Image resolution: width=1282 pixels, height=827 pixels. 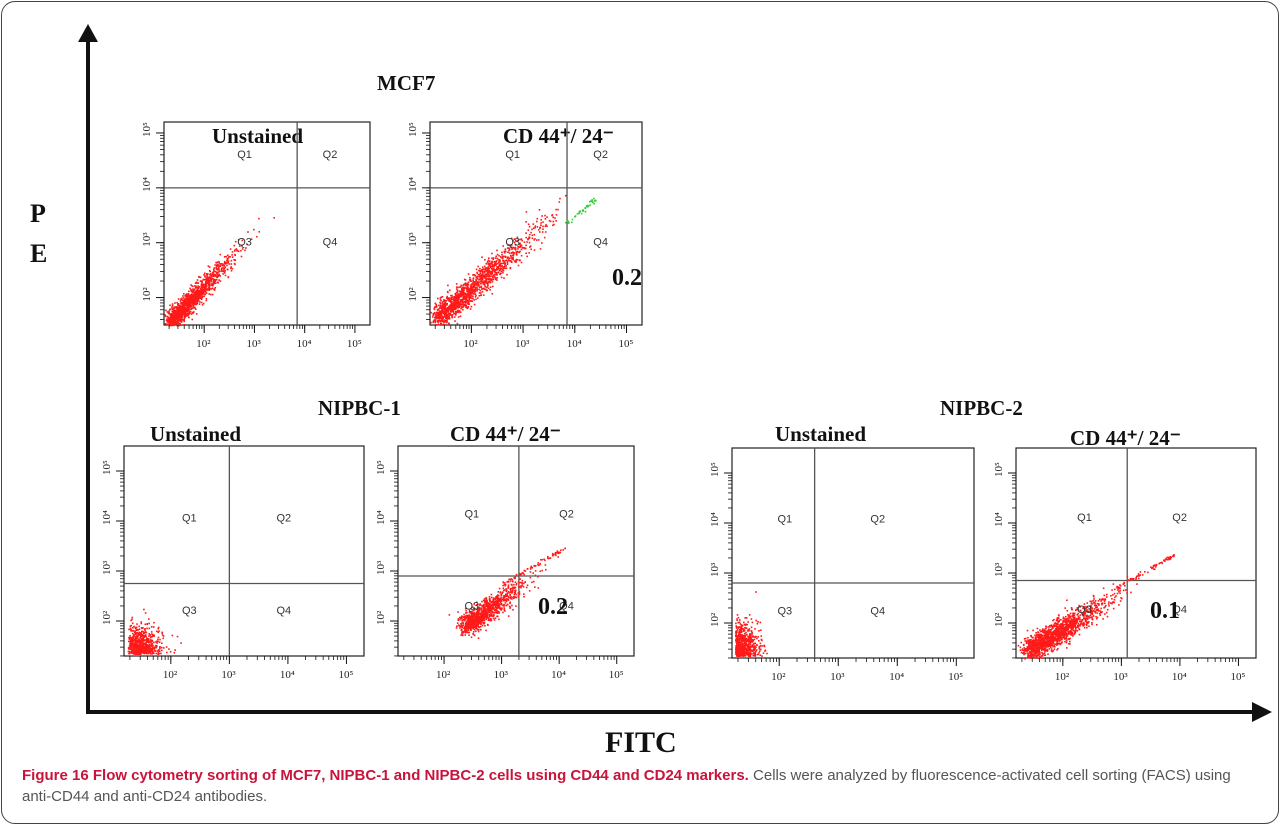 What do you see at coordinates (381, 567) in the screenshot?
I see `y-tick-label: 10³` at bounding box center [381, 567].